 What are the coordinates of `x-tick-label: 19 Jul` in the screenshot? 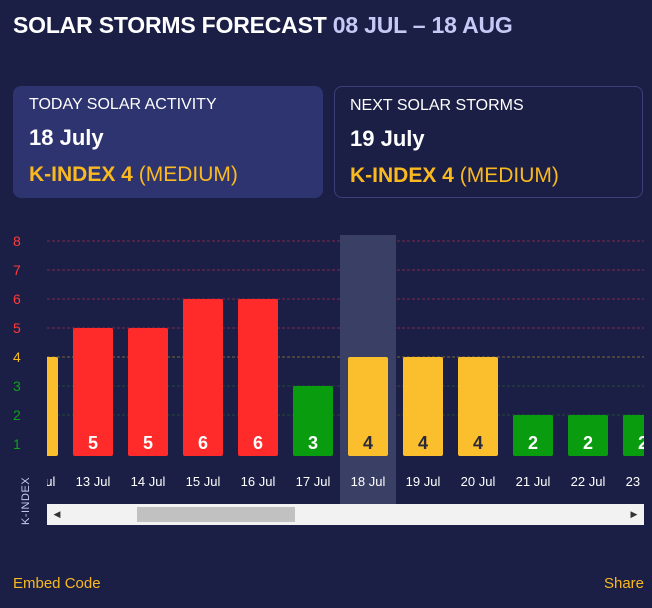 It's located at (423, 481).